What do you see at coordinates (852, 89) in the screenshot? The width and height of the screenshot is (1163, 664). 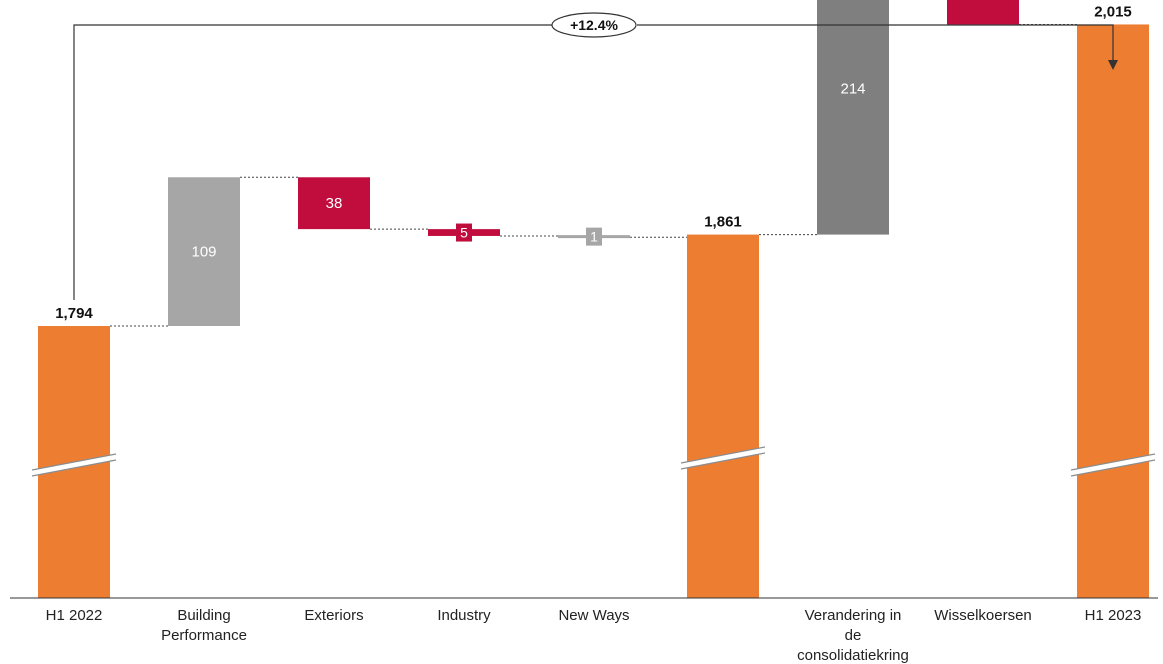 I see `value-label-6: 214` at bounding box center [852, 89].